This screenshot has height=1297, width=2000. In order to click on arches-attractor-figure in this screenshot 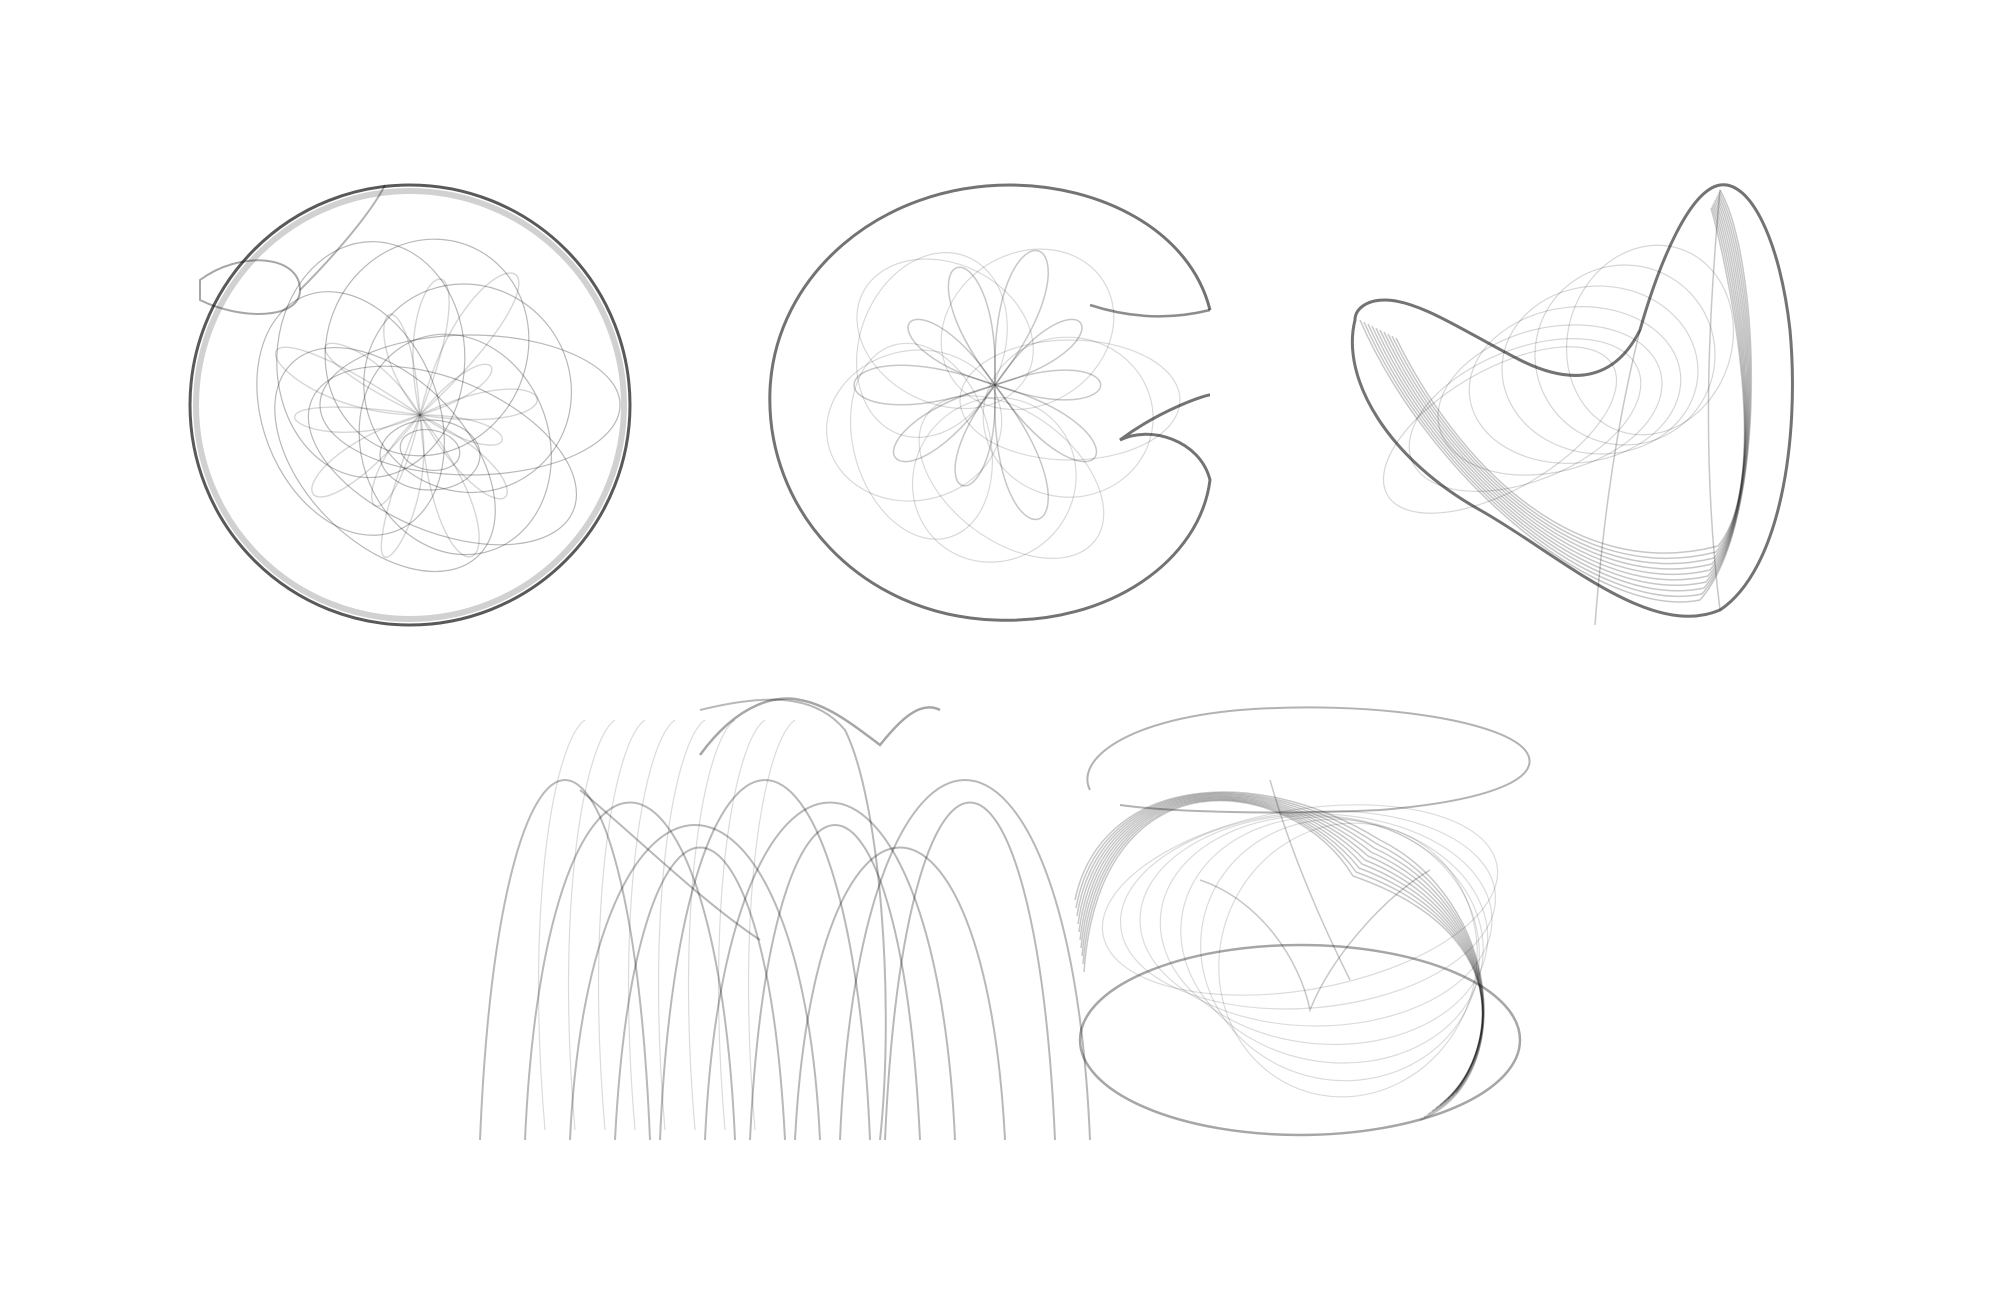, I will do `click(785, 919)`.